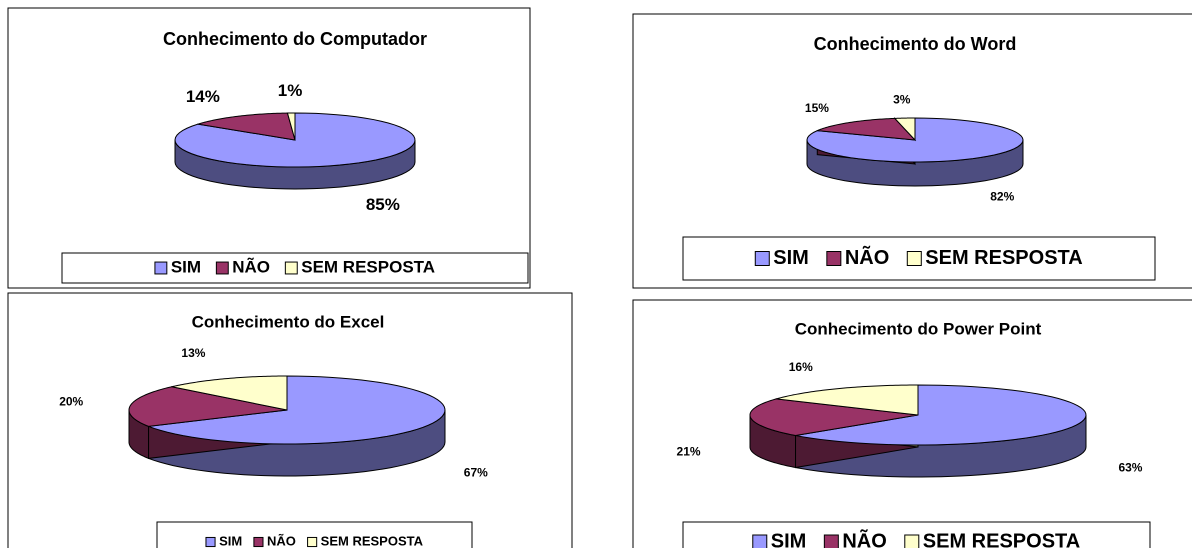  What do you see at coordinates (383, 204) in the screenshot?
I see `data-label: 85%` at bounding box center [383, 204].